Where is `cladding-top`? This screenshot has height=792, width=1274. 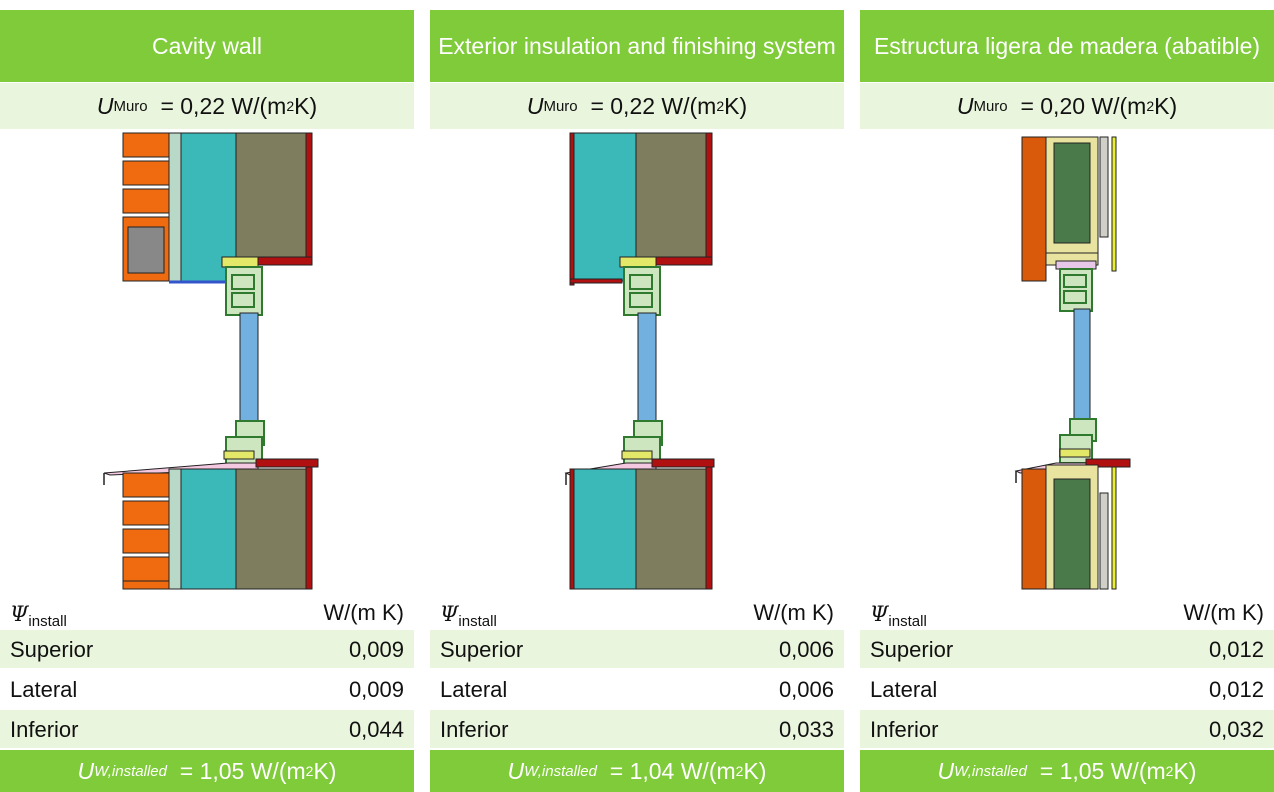
cladding-top is located at coordinates (1034, 209).